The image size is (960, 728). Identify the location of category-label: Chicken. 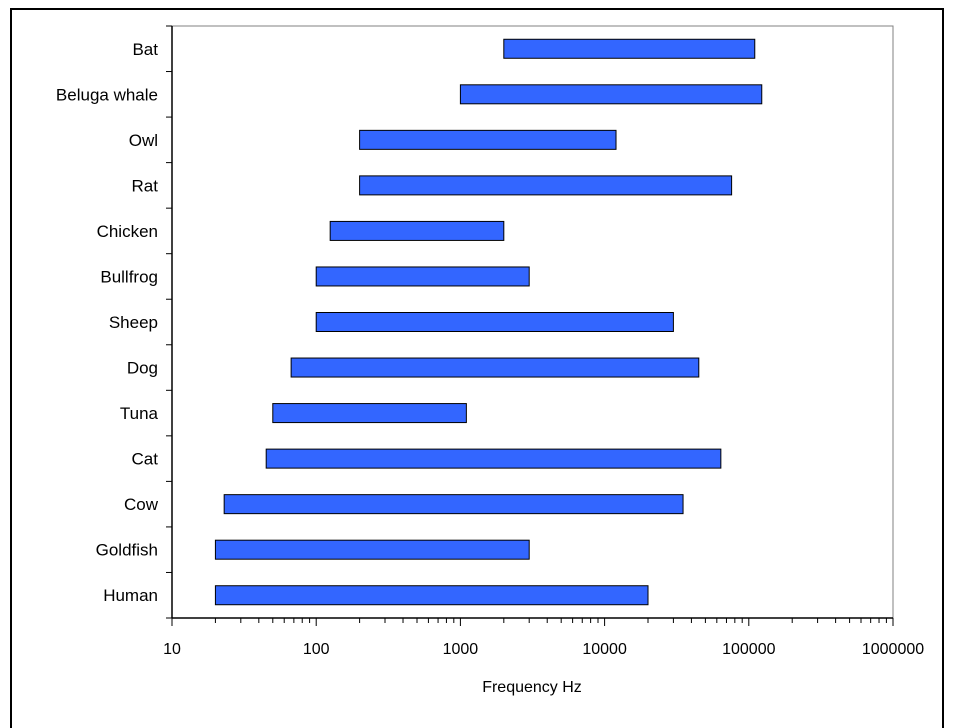
(127, 231).